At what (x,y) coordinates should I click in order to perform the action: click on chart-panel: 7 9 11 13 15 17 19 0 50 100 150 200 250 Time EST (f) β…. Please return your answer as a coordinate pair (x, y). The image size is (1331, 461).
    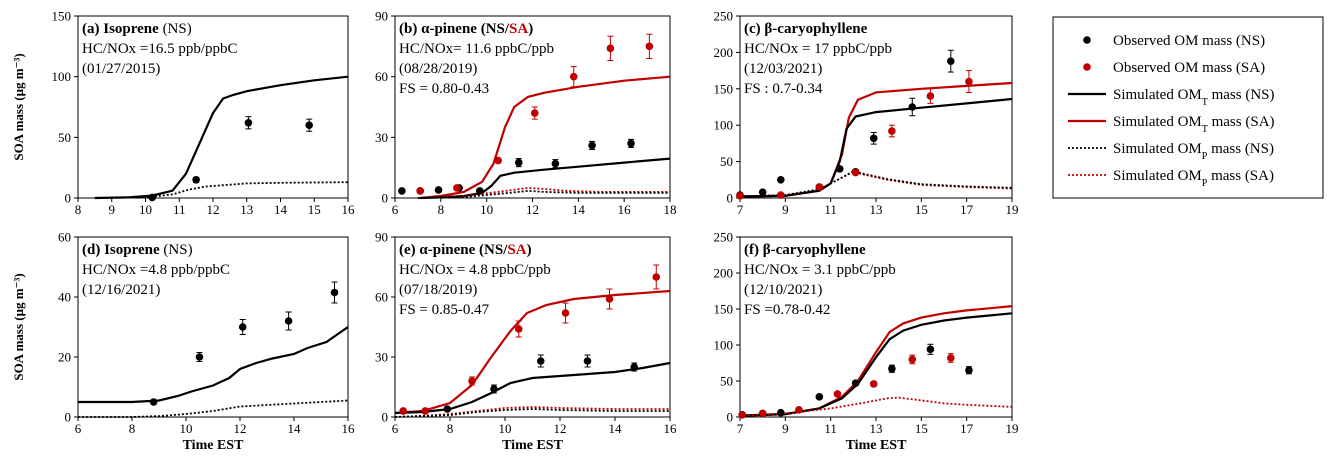
    Looking at the image, I should click on (866, 342).